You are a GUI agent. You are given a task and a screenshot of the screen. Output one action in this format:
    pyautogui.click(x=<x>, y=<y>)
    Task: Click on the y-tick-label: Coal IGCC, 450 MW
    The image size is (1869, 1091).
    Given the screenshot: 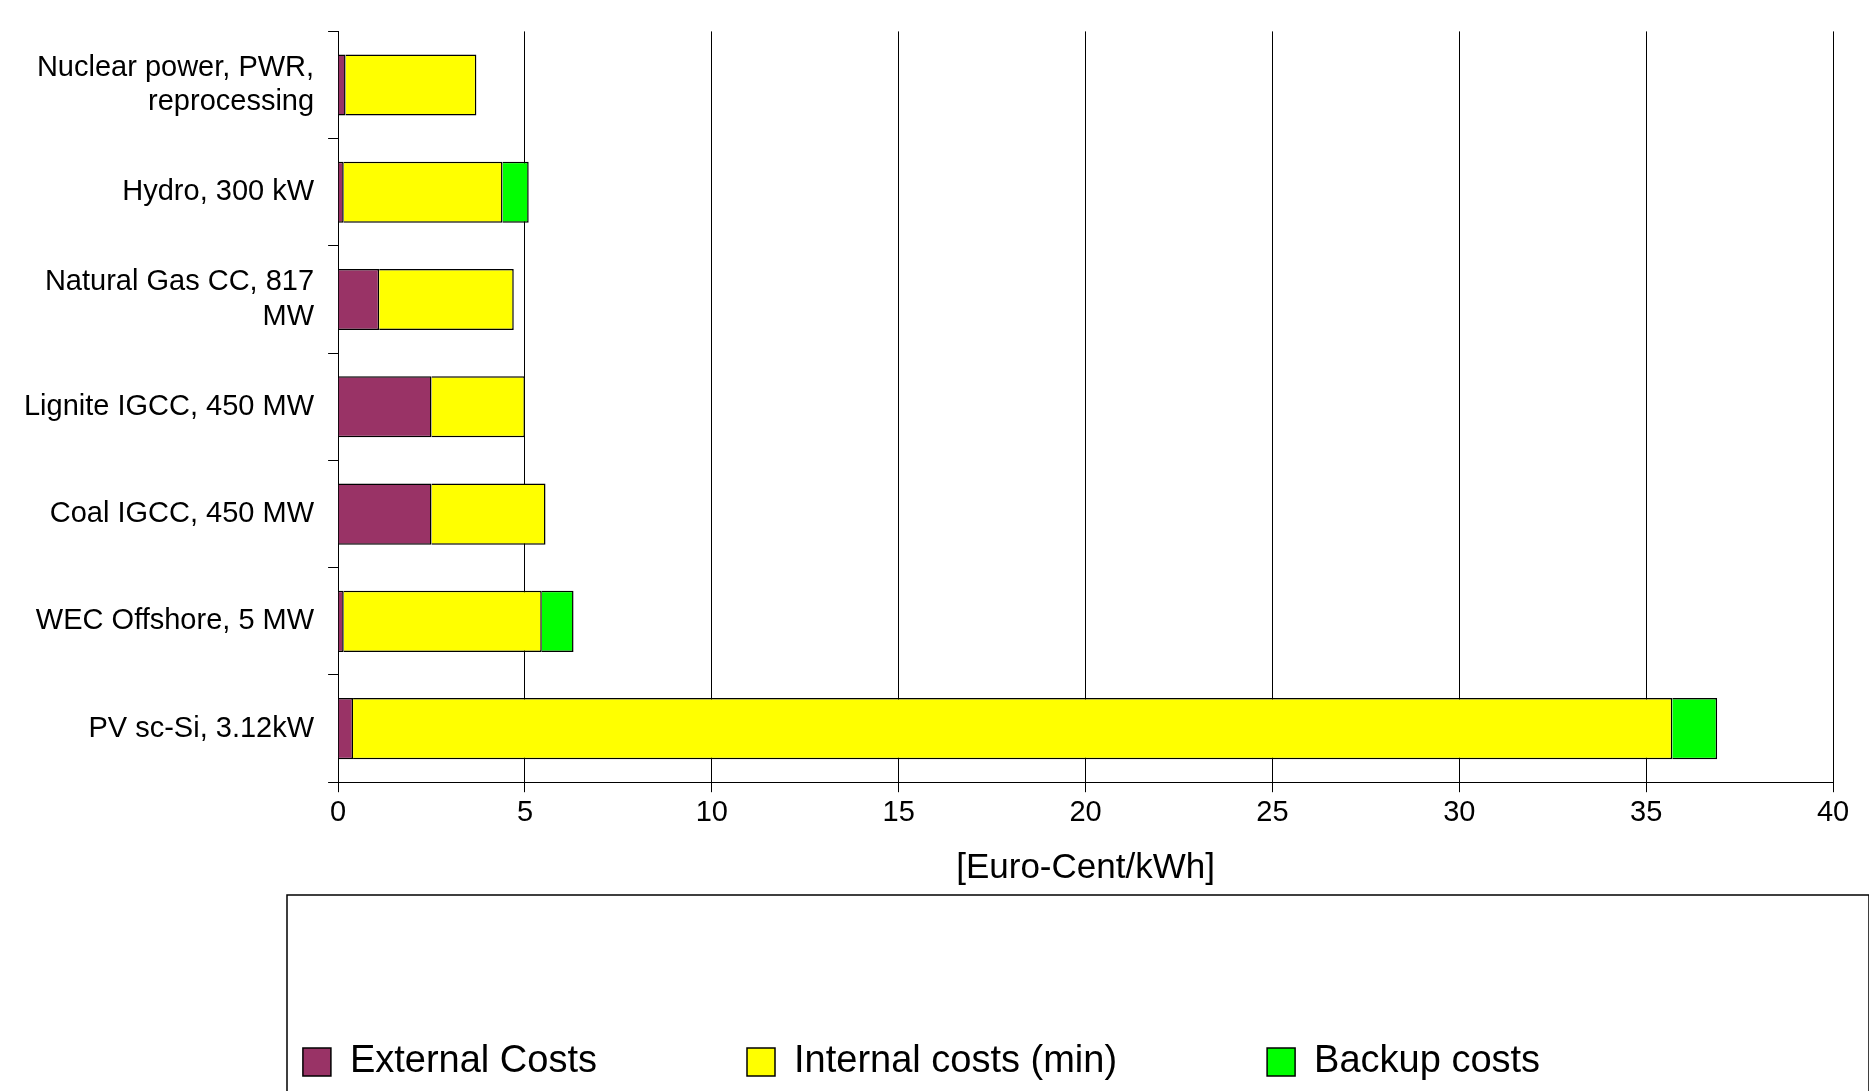 What is the action you would take?
    pyautogui.click(x=182, y=512)
    